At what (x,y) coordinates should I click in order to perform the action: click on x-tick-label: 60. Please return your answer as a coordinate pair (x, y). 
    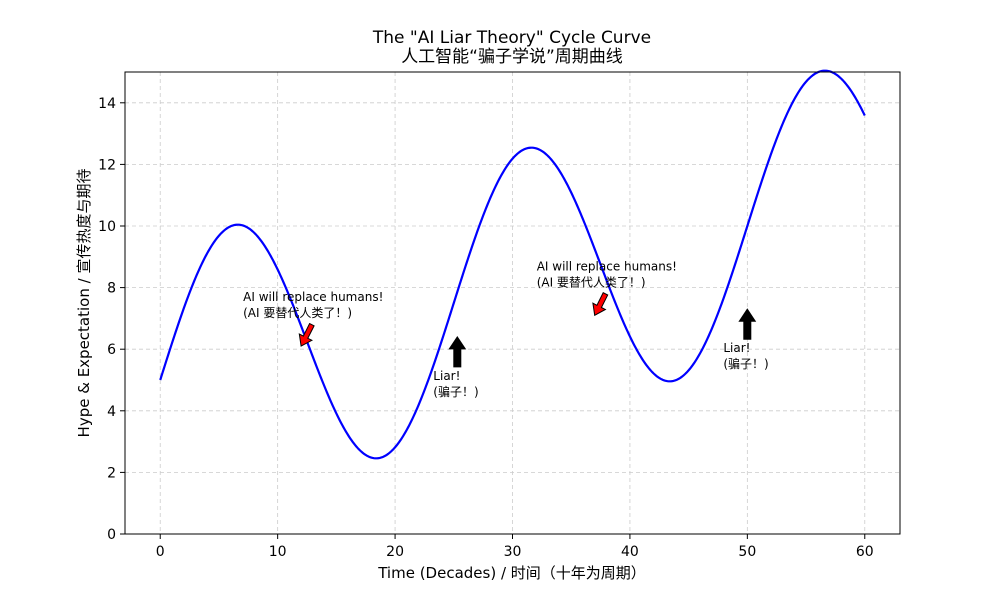
    Looking at the image, I should click on (865, 552).